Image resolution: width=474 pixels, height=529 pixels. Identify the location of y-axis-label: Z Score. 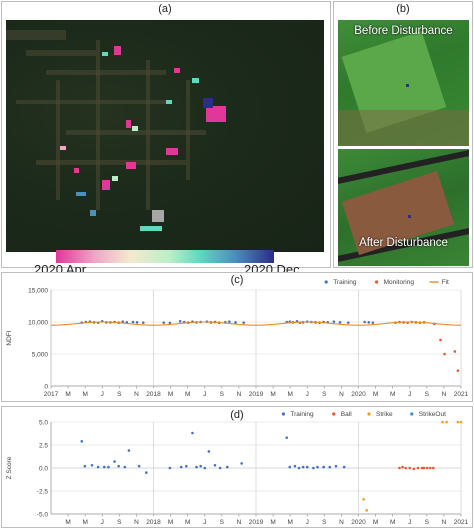
(9, 467).